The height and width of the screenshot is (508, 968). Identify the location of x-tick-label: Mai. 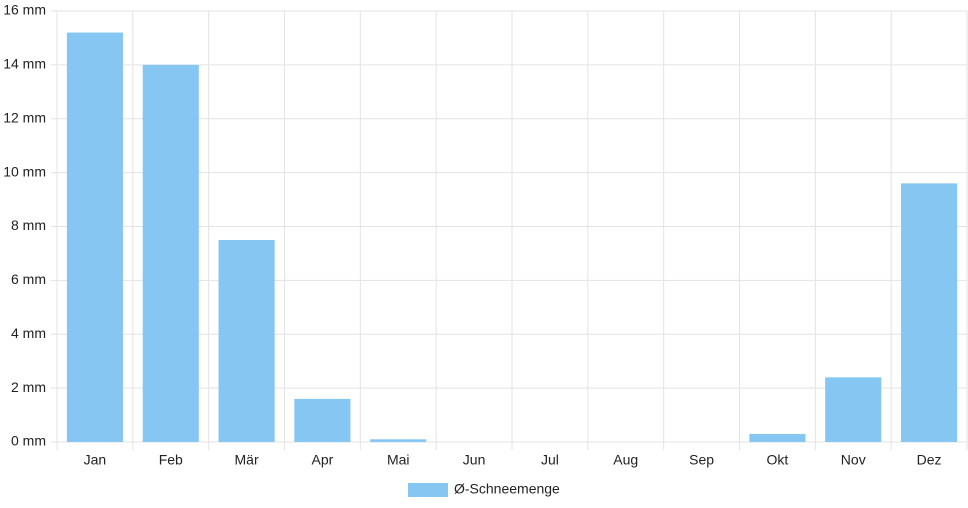
(398, 460).